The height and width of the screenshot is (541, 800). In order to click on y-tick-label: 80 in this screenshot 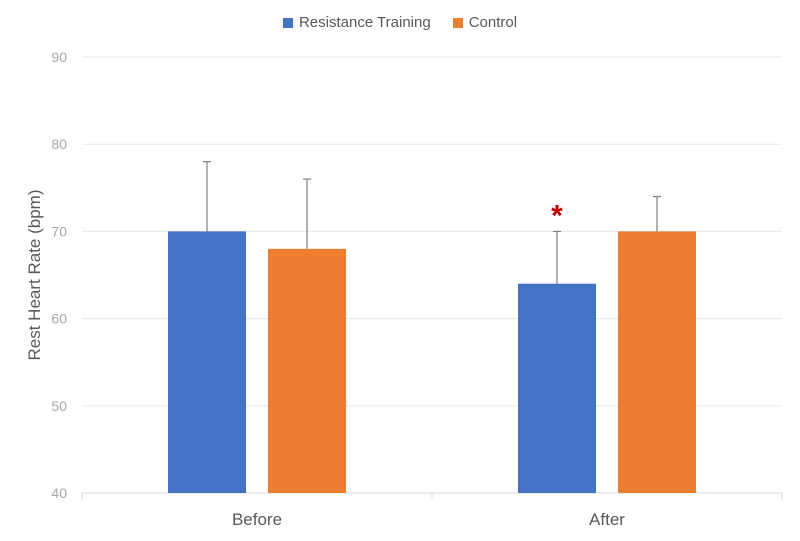, I will do `click(59, 144)`.